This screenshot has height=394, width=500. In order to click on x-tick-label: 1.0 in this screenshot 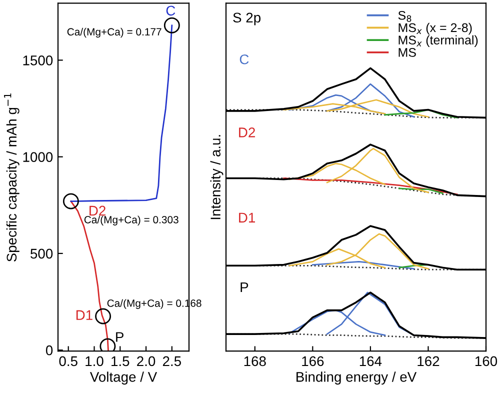, I will do `click(95, 361)`.